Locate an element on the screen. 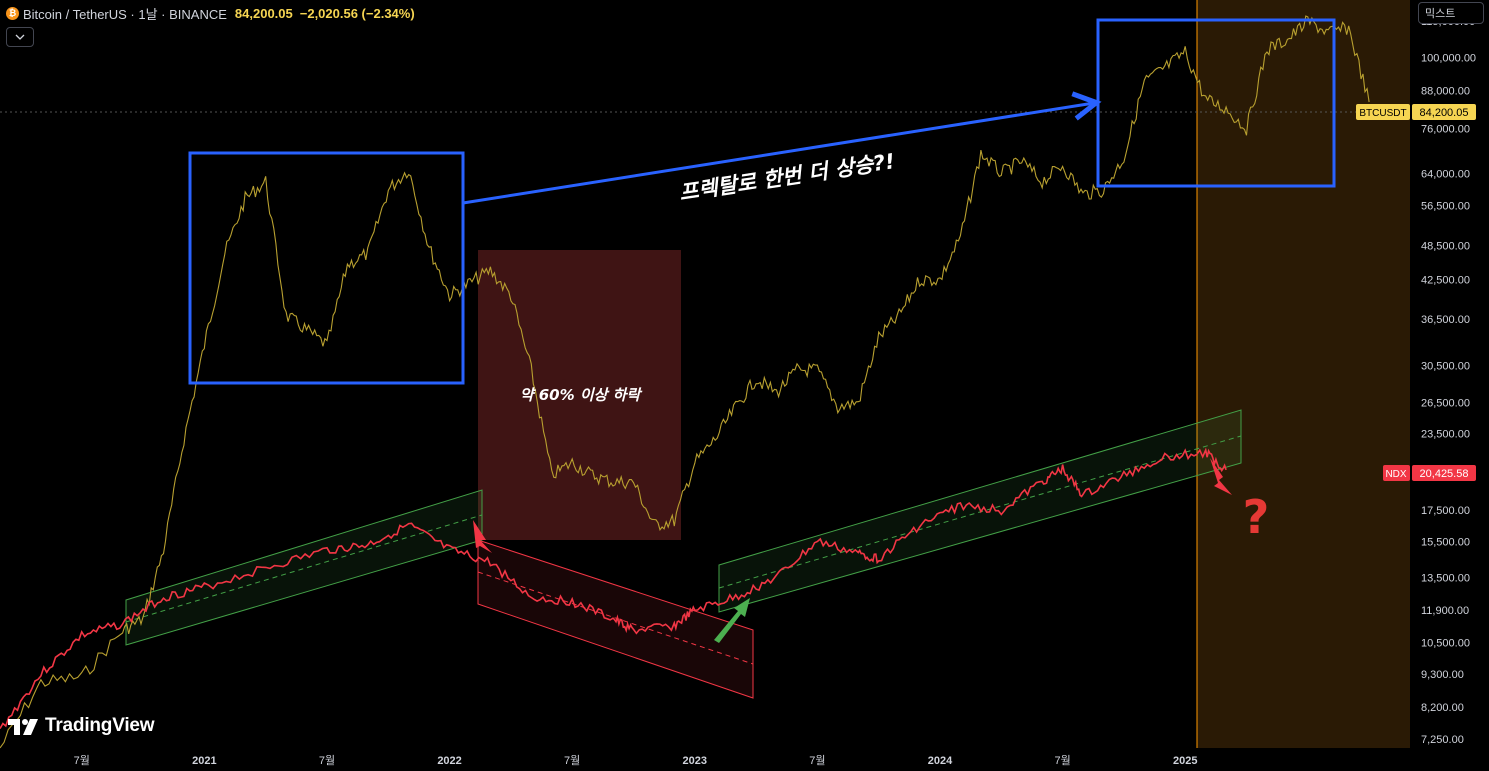 The image size is (1489, 771). drawdown-annotation: 약 60% 이상 하락 is located at coordinates (581, 395).